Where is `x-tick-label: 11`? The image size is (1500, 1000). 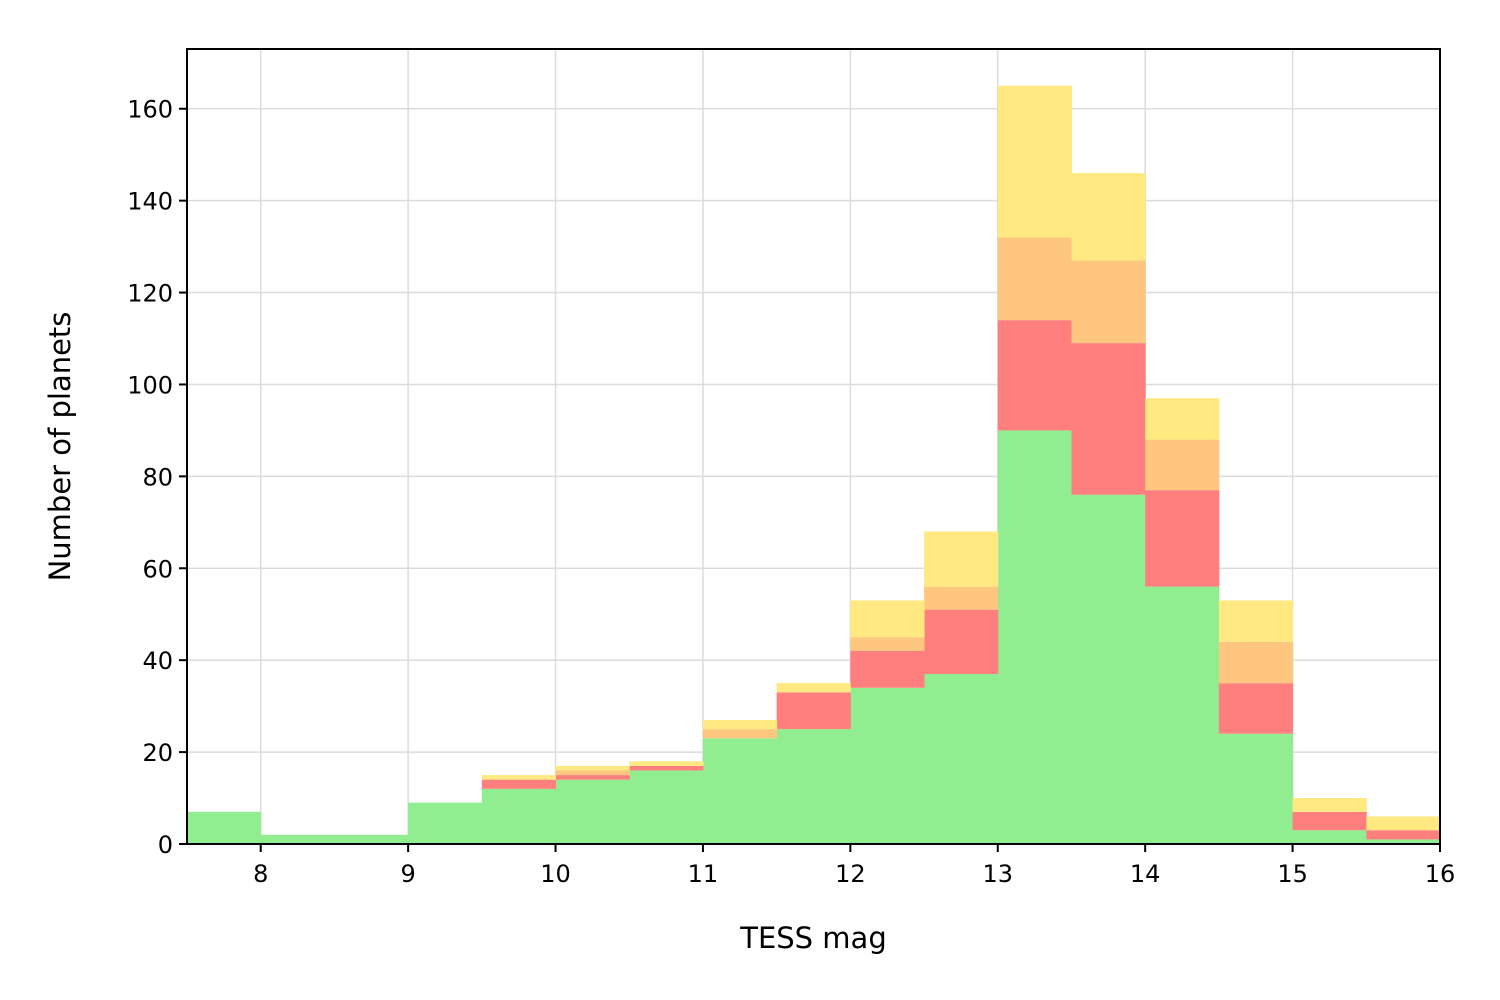 x-tick-label: 11 is located at coordinates (703, 874).